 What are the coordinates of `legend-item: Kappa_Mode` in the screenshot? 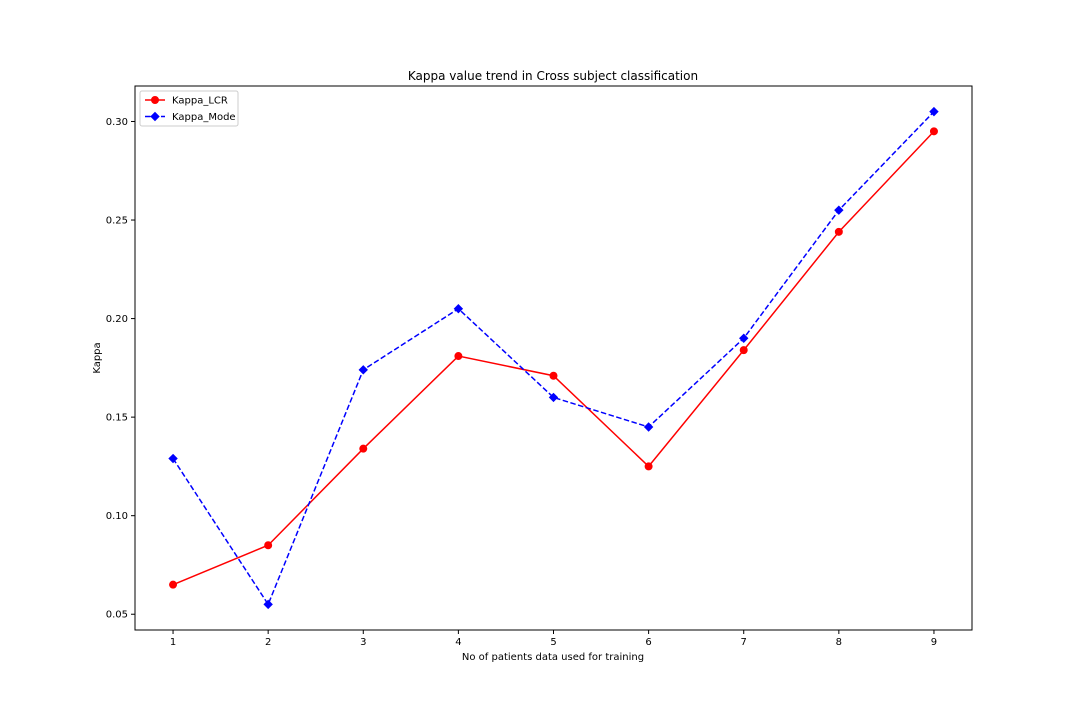 It's located at (190, 117).